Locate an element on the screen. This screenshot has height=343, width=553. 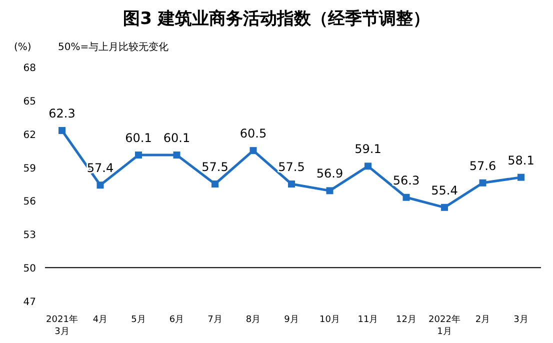
x-tick-label: 2022年 1月 is located at coordinates (444, 325).